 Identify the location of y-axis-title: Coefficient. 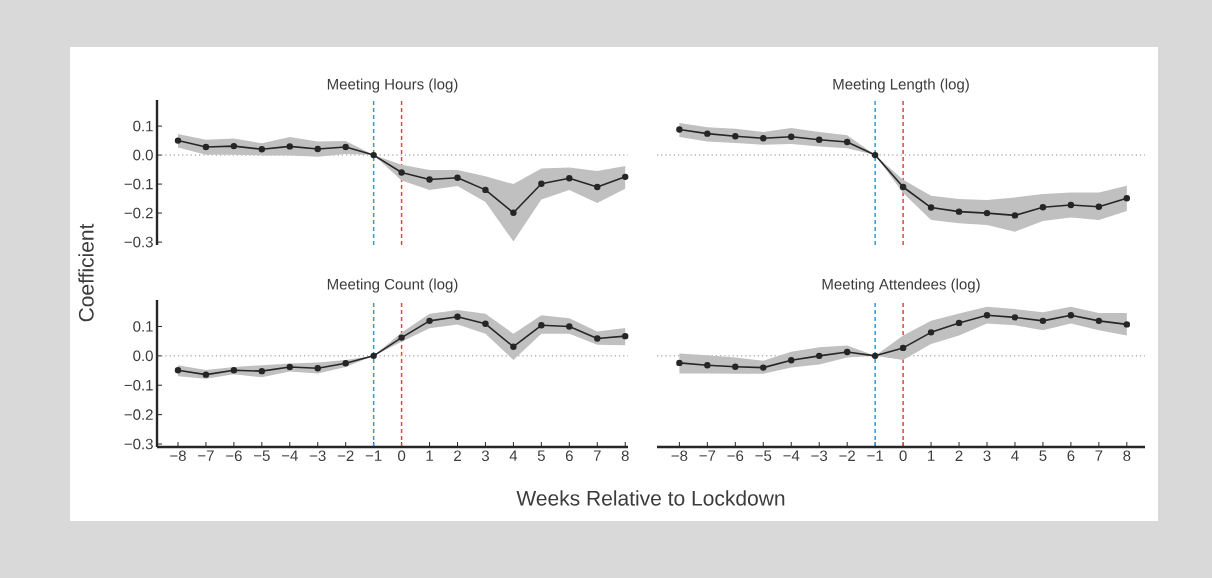
(86, 272).